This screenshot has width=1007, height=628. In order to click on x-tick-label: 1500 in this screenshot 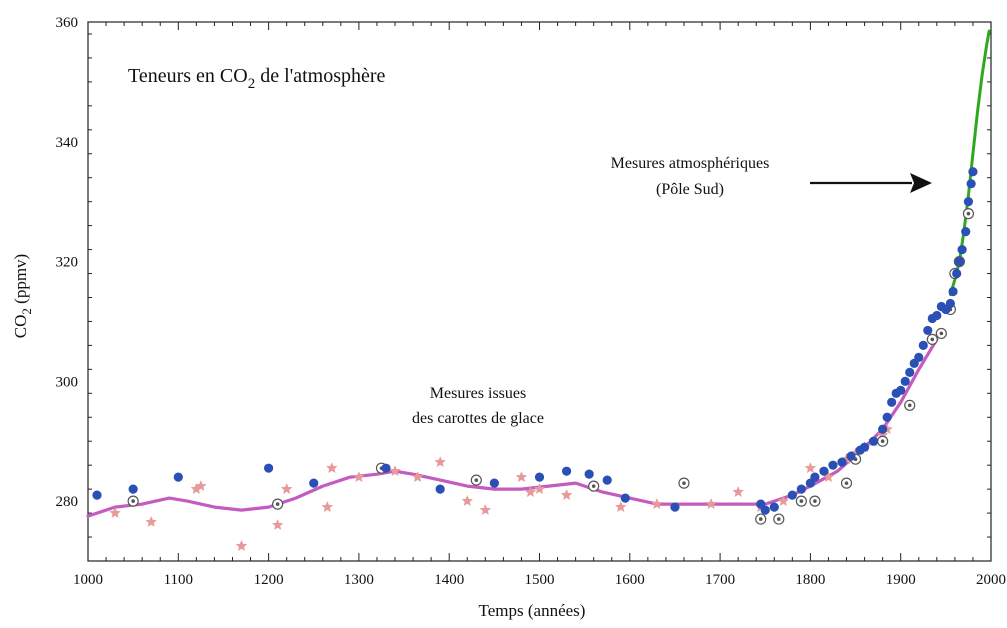, I will do `click(540, 580)`.